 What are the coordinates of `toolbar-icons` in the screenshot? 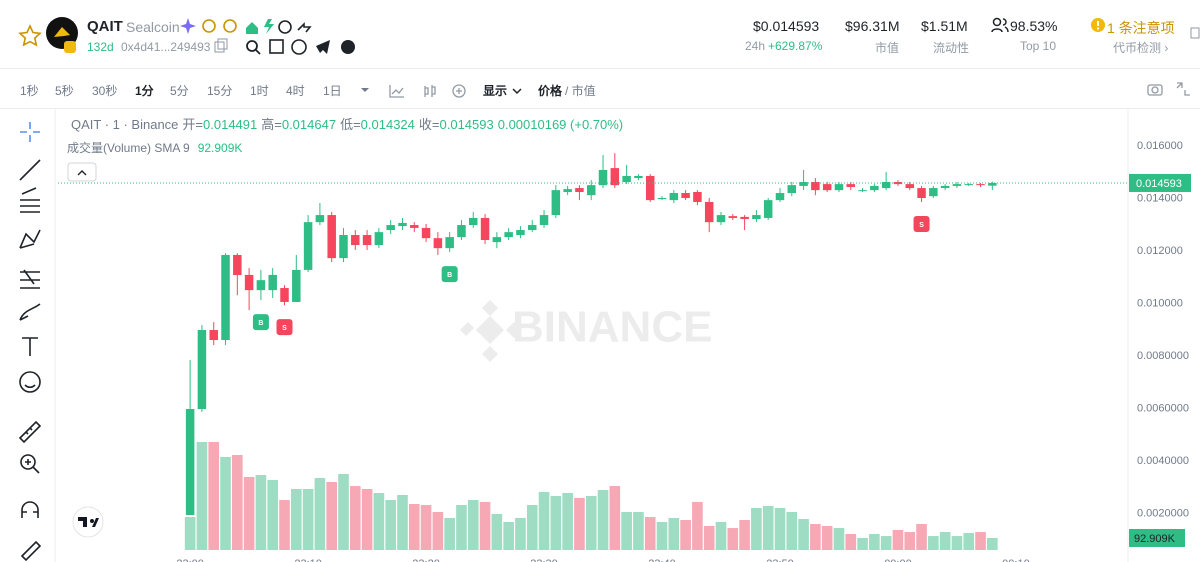 It's located at (488, 91).